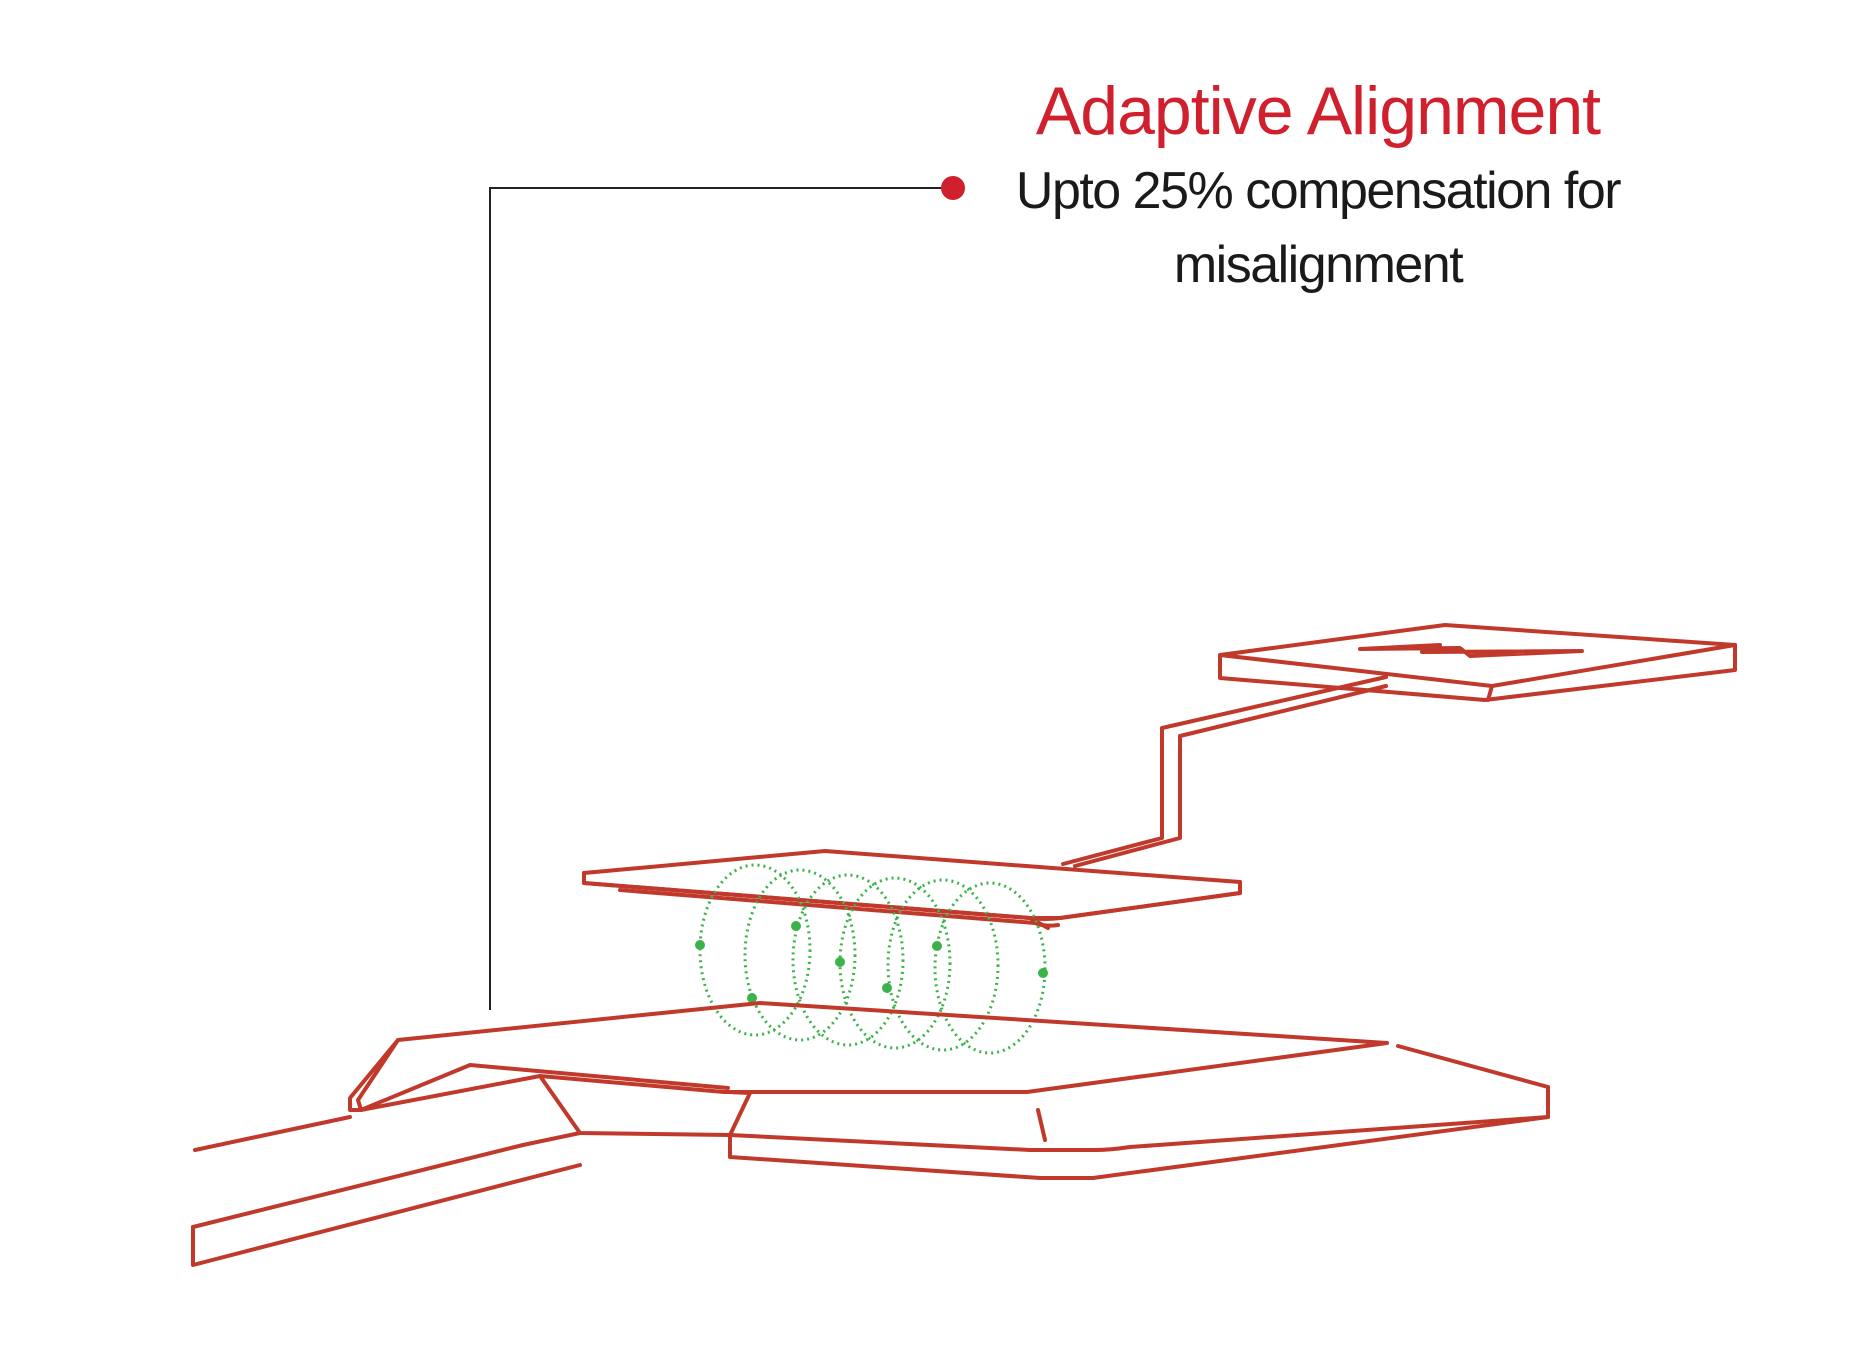 Image resolution: width=1860 pixels, height=1356 pixels. I want to click on magnetic-field, so click(871, 959).